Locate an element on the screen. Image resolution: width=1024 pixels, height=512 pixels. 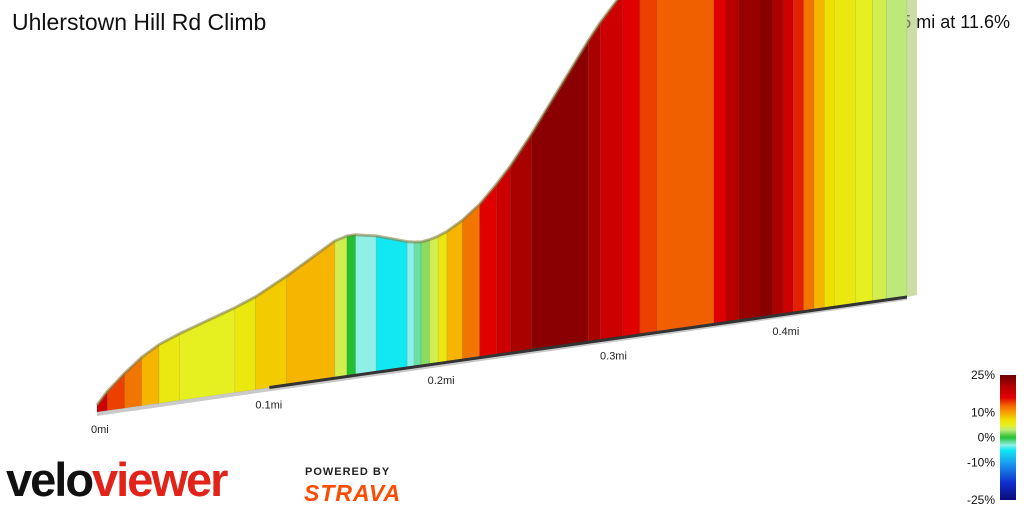
gradient-legend: 25% 10% 0% -10% -25% is located at coordinates (991, 437).